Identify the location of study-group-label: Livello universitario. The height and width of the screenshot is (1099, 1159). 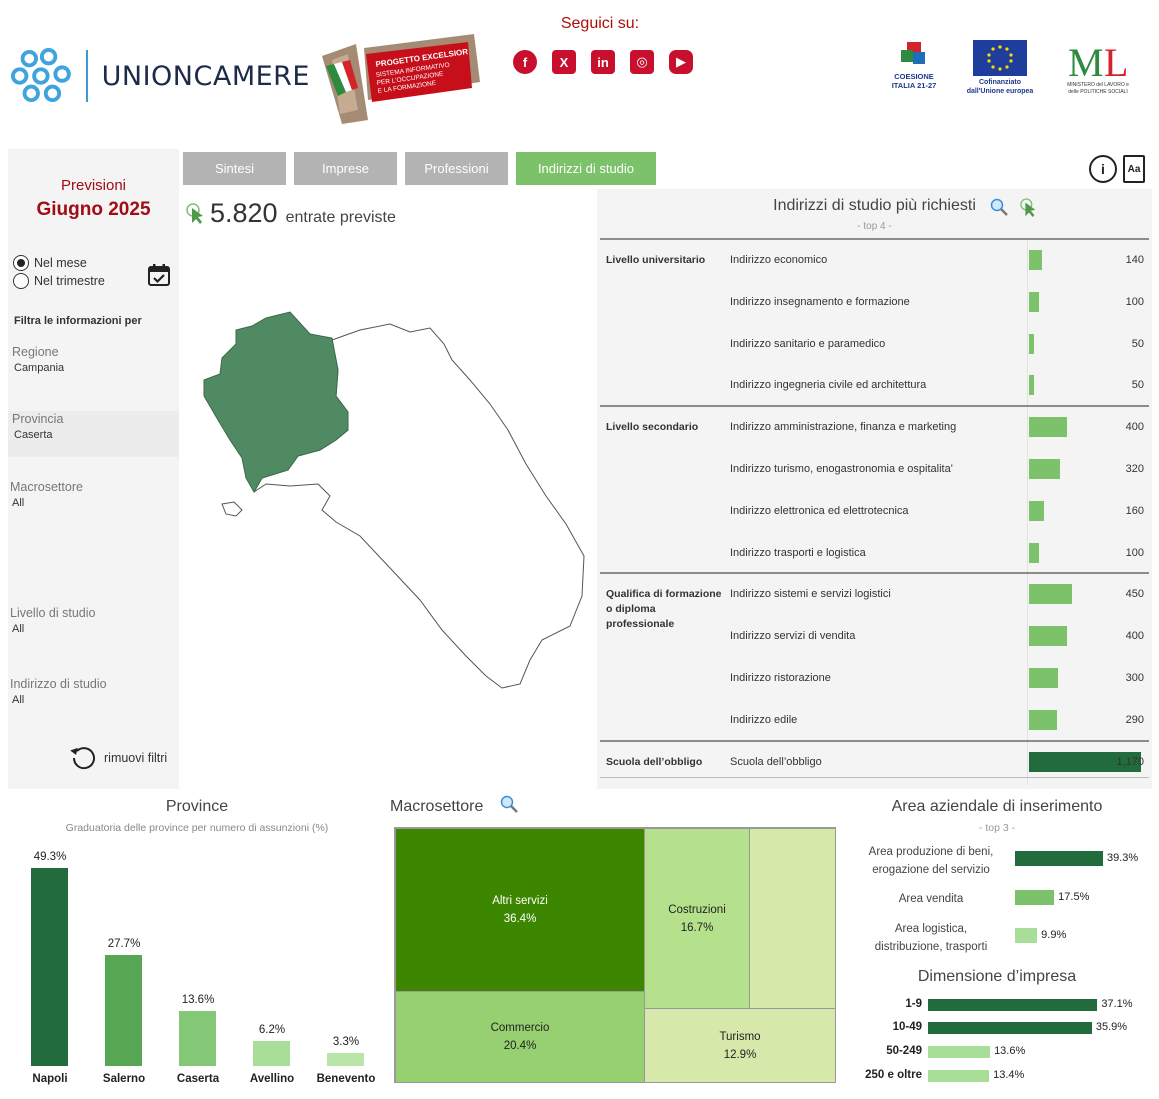
(656, 260).